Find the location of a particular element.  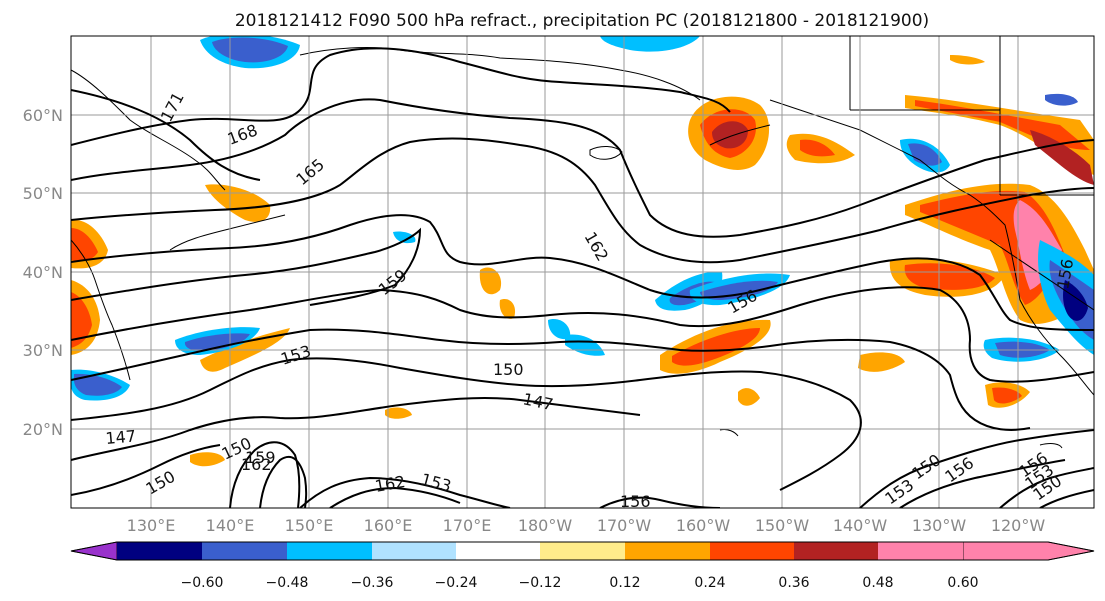

lat-label-30n: 30°N is located at coordinates (43, 350).